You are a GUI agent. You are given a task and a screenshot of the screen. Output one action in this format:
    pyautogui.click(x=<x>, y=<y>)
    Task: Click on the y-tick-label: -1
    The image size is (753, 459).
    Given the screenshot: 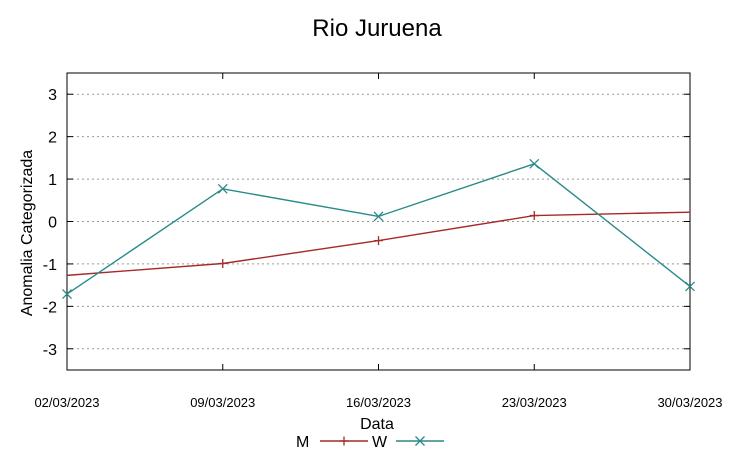 What is the action you would take?
    pyautogui.click(x=50, y=265)
    